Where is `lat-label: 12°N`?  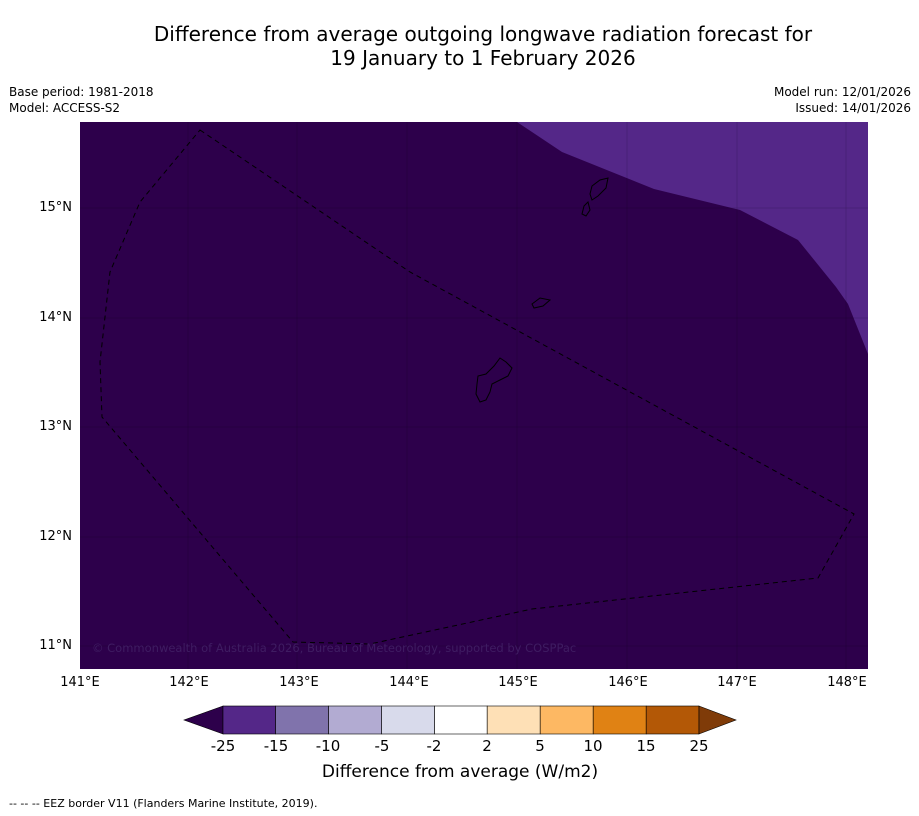 lat-label: 12°N is located at coordinates (55, 536).